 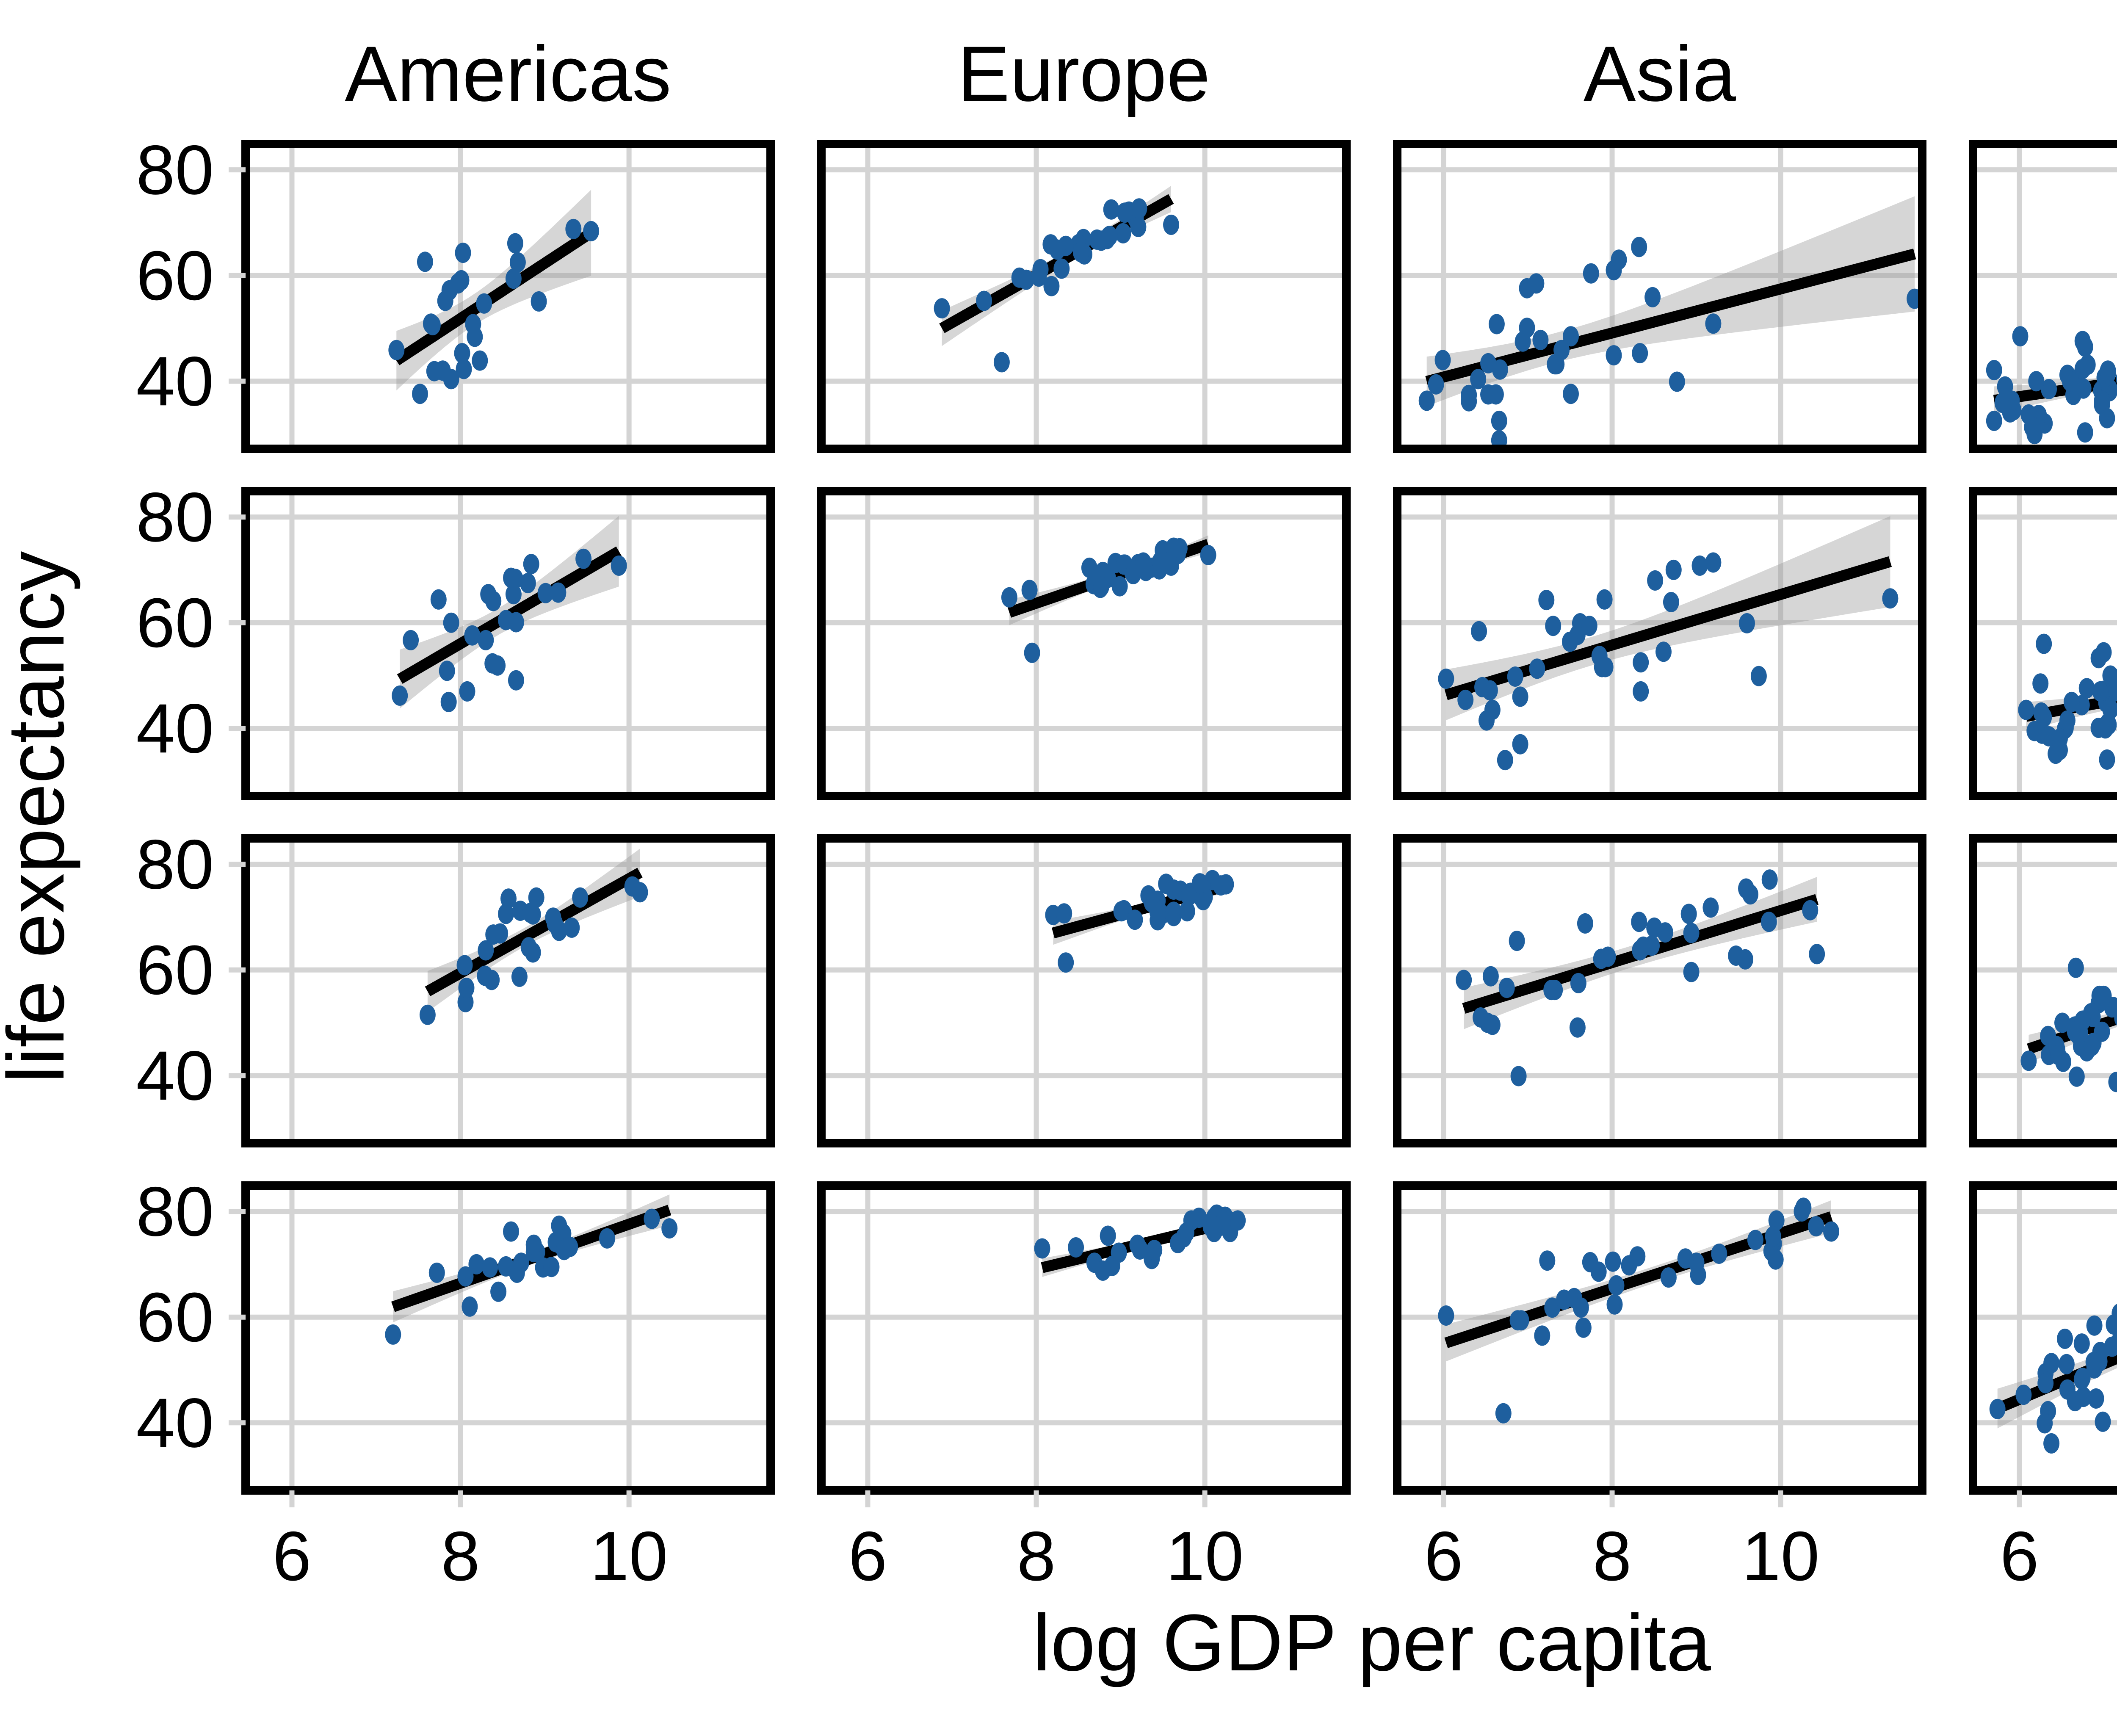 I want to click on facet-title-europe: Europe, so click(x=1084, y=74).